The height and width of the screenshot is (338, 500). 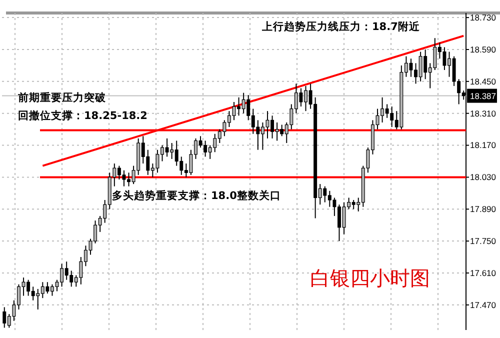 What do you see at coordinates (483, 305) in the screenshot?
I see `y-tick-label: 17.470` at bounding box center [483, 305].